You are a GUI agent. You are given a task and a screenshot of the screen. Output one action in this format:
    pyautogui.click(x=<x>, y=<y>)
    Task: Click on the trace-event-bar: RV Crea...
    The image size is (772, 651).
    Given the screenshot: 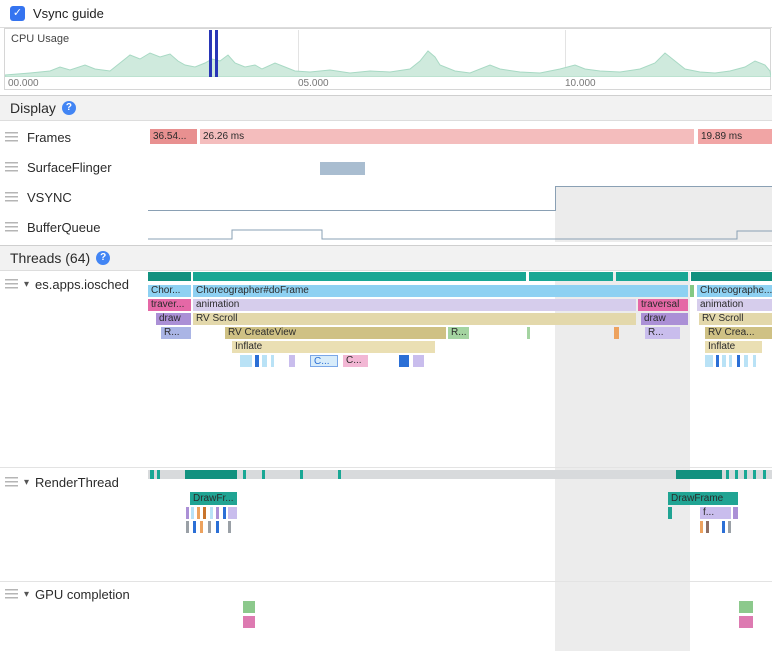 What is the action you would take?
    pyautogui.click(x=738, y=333)
    